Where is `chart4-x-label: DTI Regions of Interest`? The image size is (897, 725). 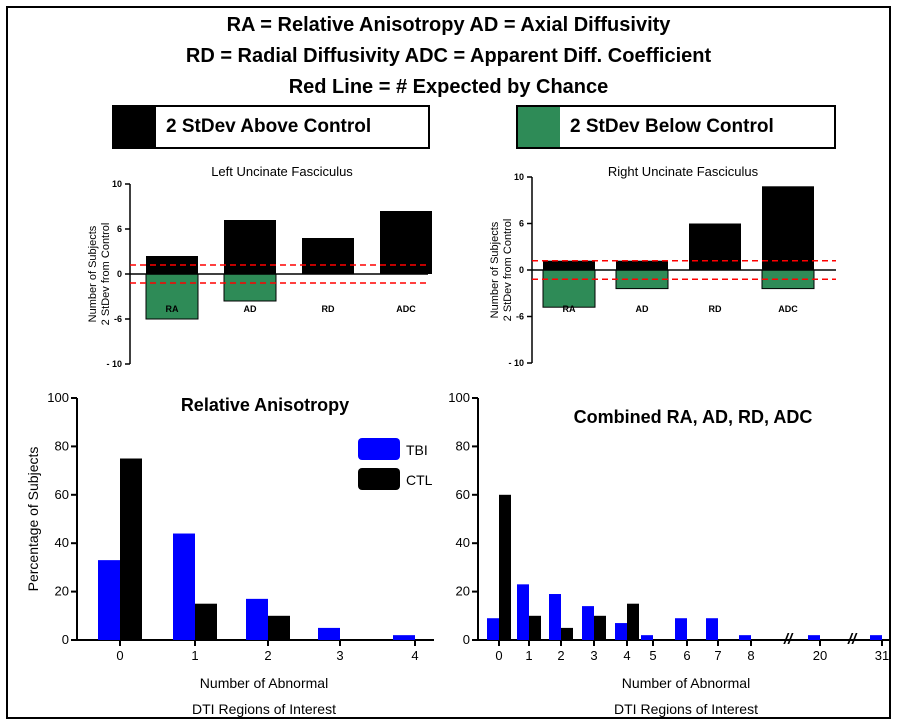 chart4-x-label: DTI Regions of Interest is located at coordinates (686, 709).